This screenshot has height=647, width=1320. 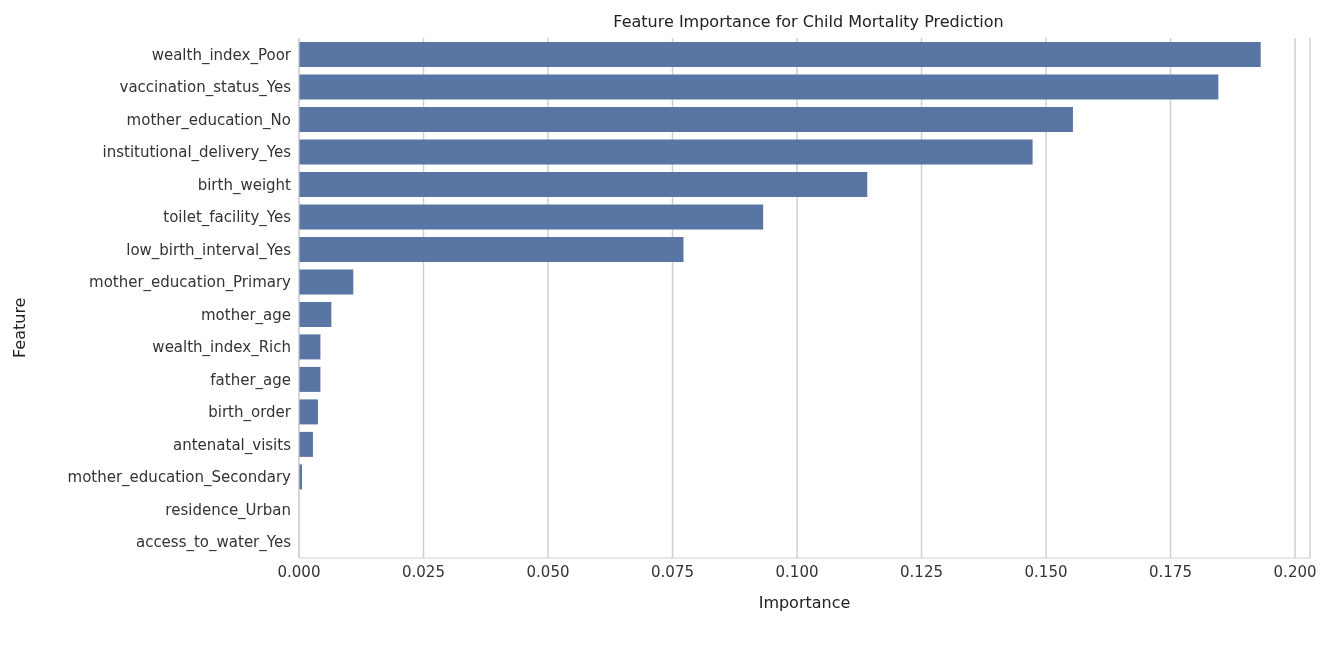 What do you see at coordinates (250, 380) in the screenshot?
I see `y-tick-label: father_age` at bounding box center [250, 380].